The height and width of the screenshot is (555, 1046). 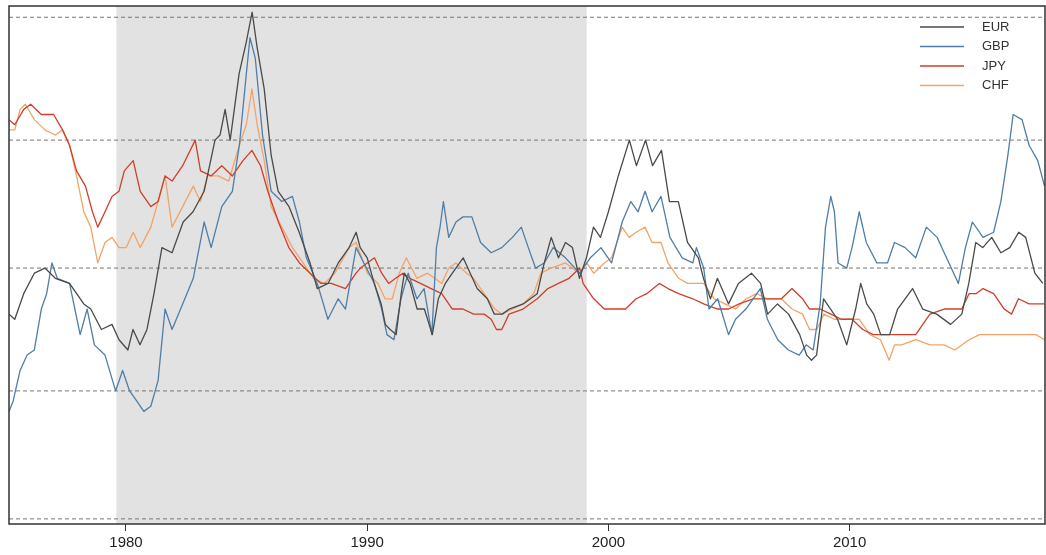 What do you see at coordinates (367, 542) in the screenshot?
I see `x-tick-label: 1990` at bounding box center [367, 542].